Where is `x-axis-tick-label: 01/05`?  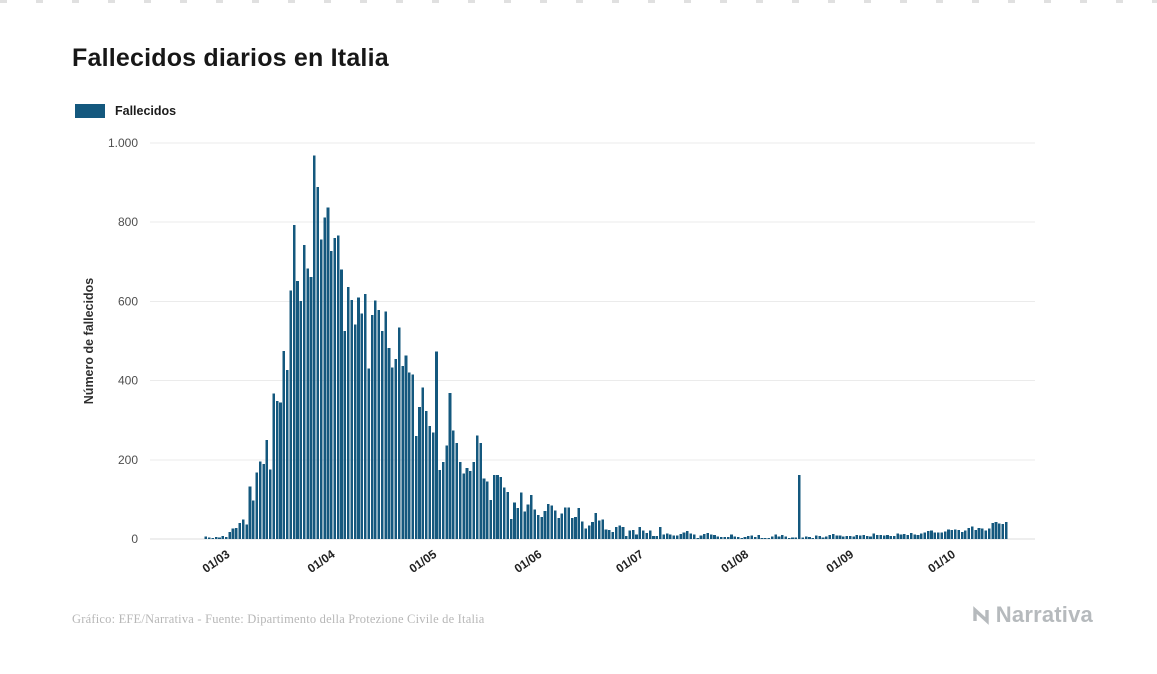 x-axis-tick-label: 01/05 is located at coordinates (423, 561).